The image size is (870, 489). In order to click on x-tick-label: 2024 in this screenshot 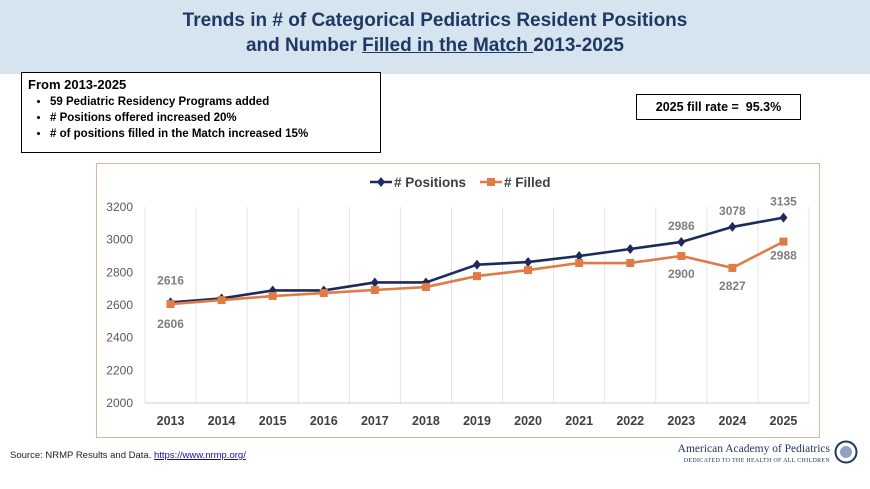, I will do `click(732, 421)`.